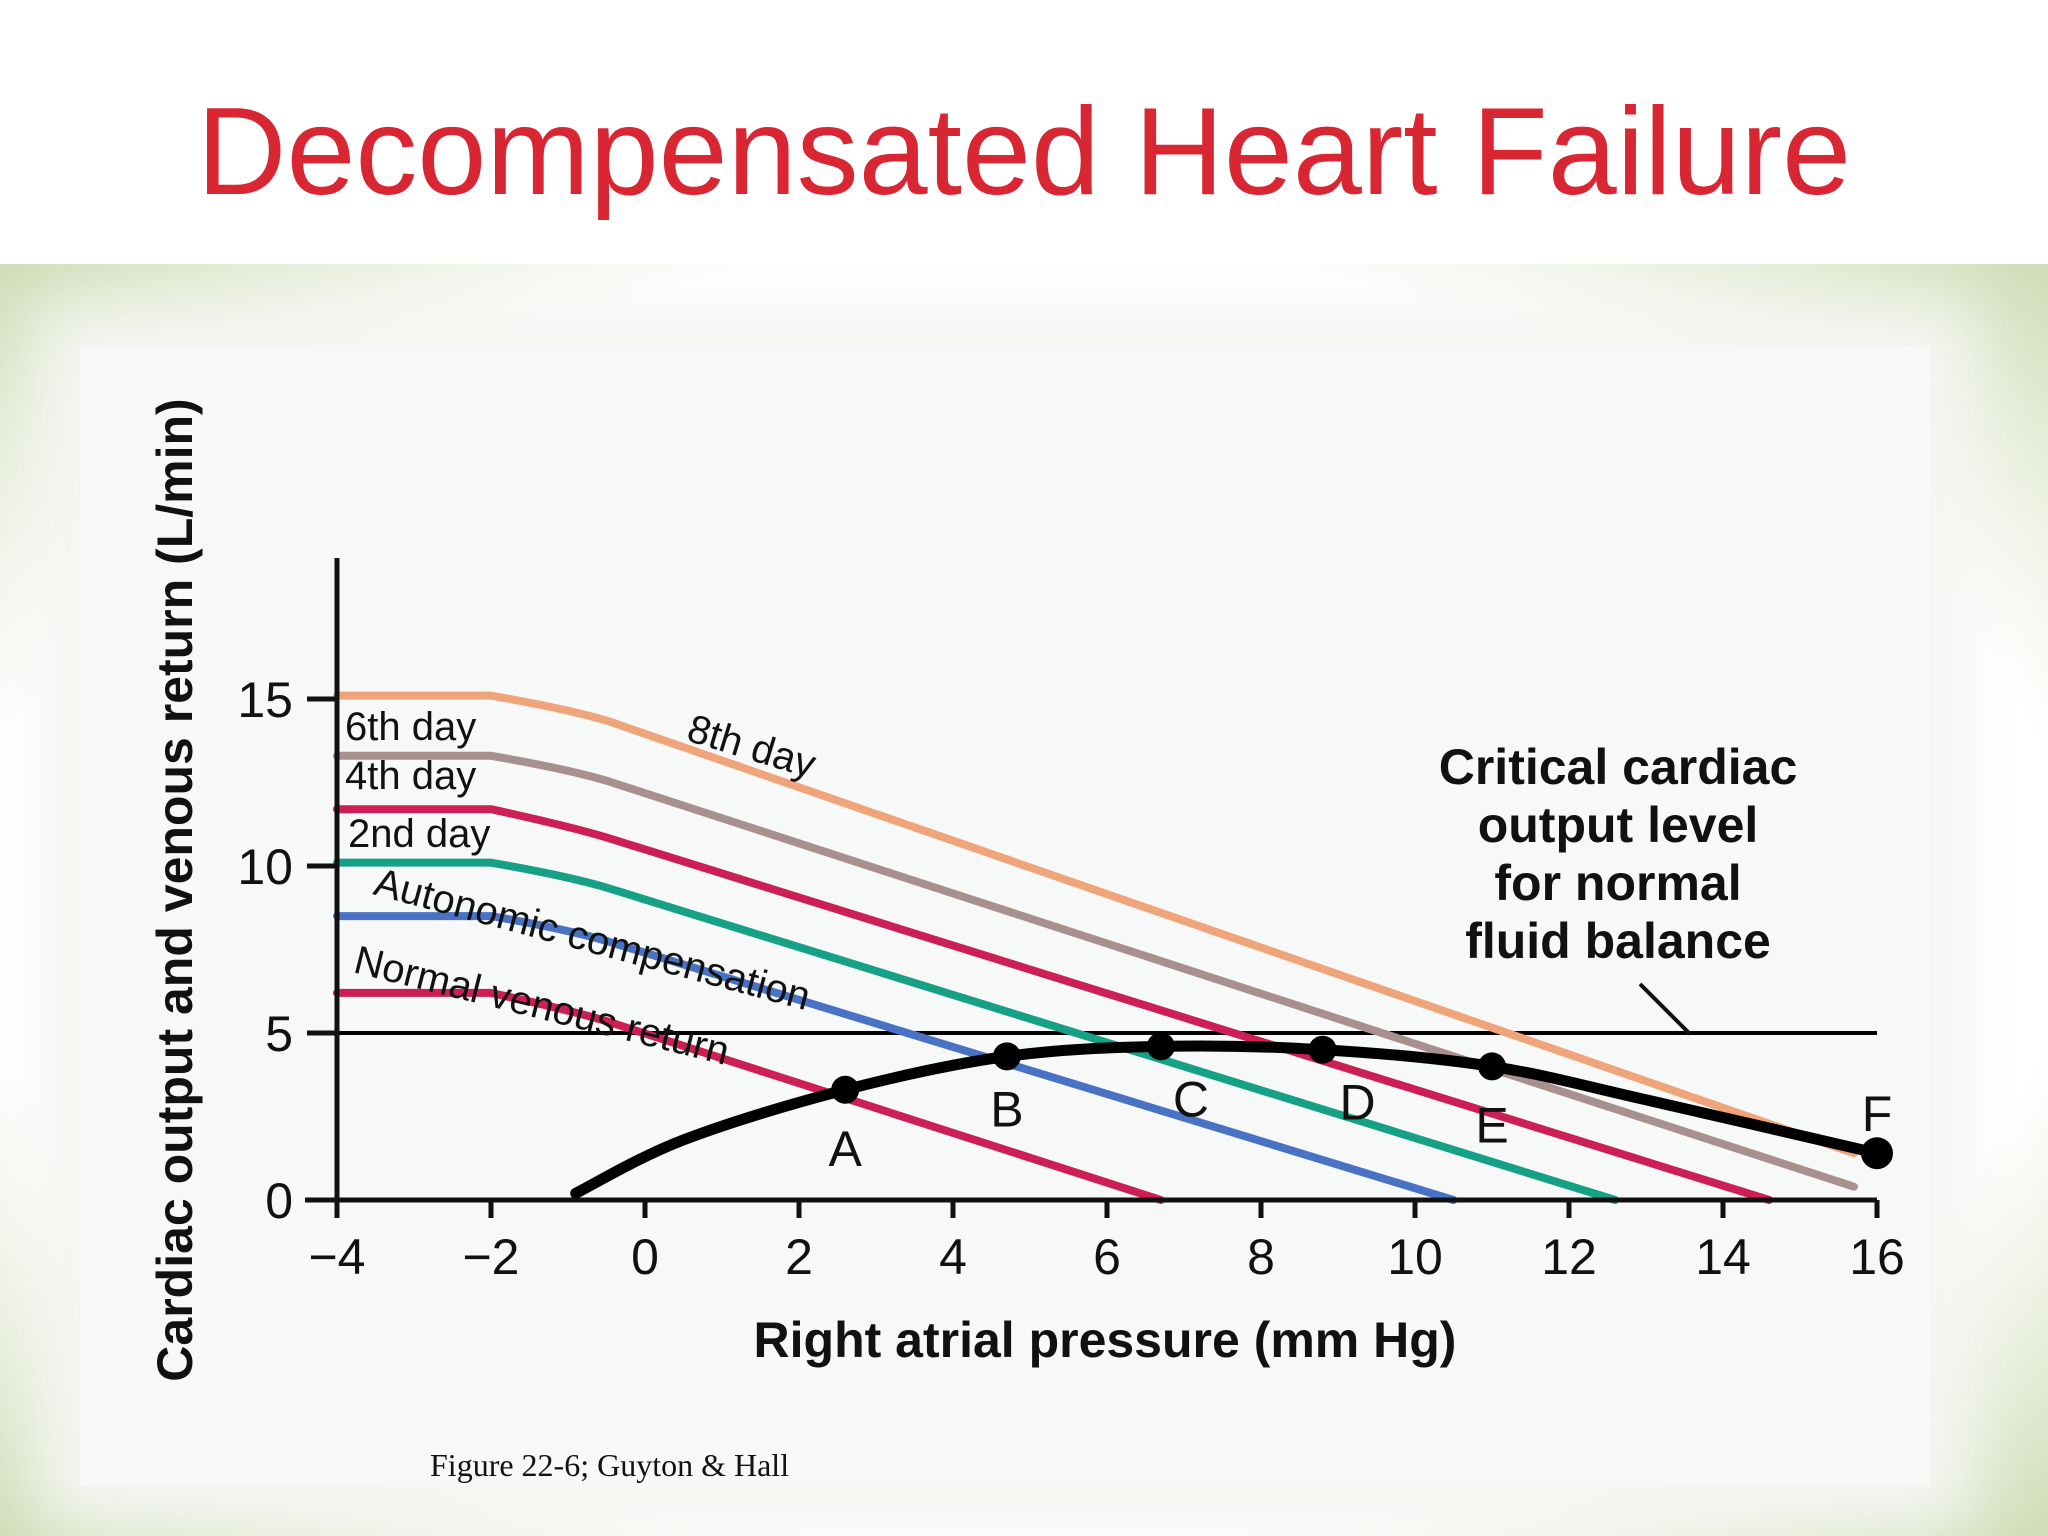 Image resolution: width=2048 pixels, height=1536 pixels. What do you see at coordinates (336, 1257) in the screenshot?
I see `x-tick-label: −4` at bounding box center [336, 1257].